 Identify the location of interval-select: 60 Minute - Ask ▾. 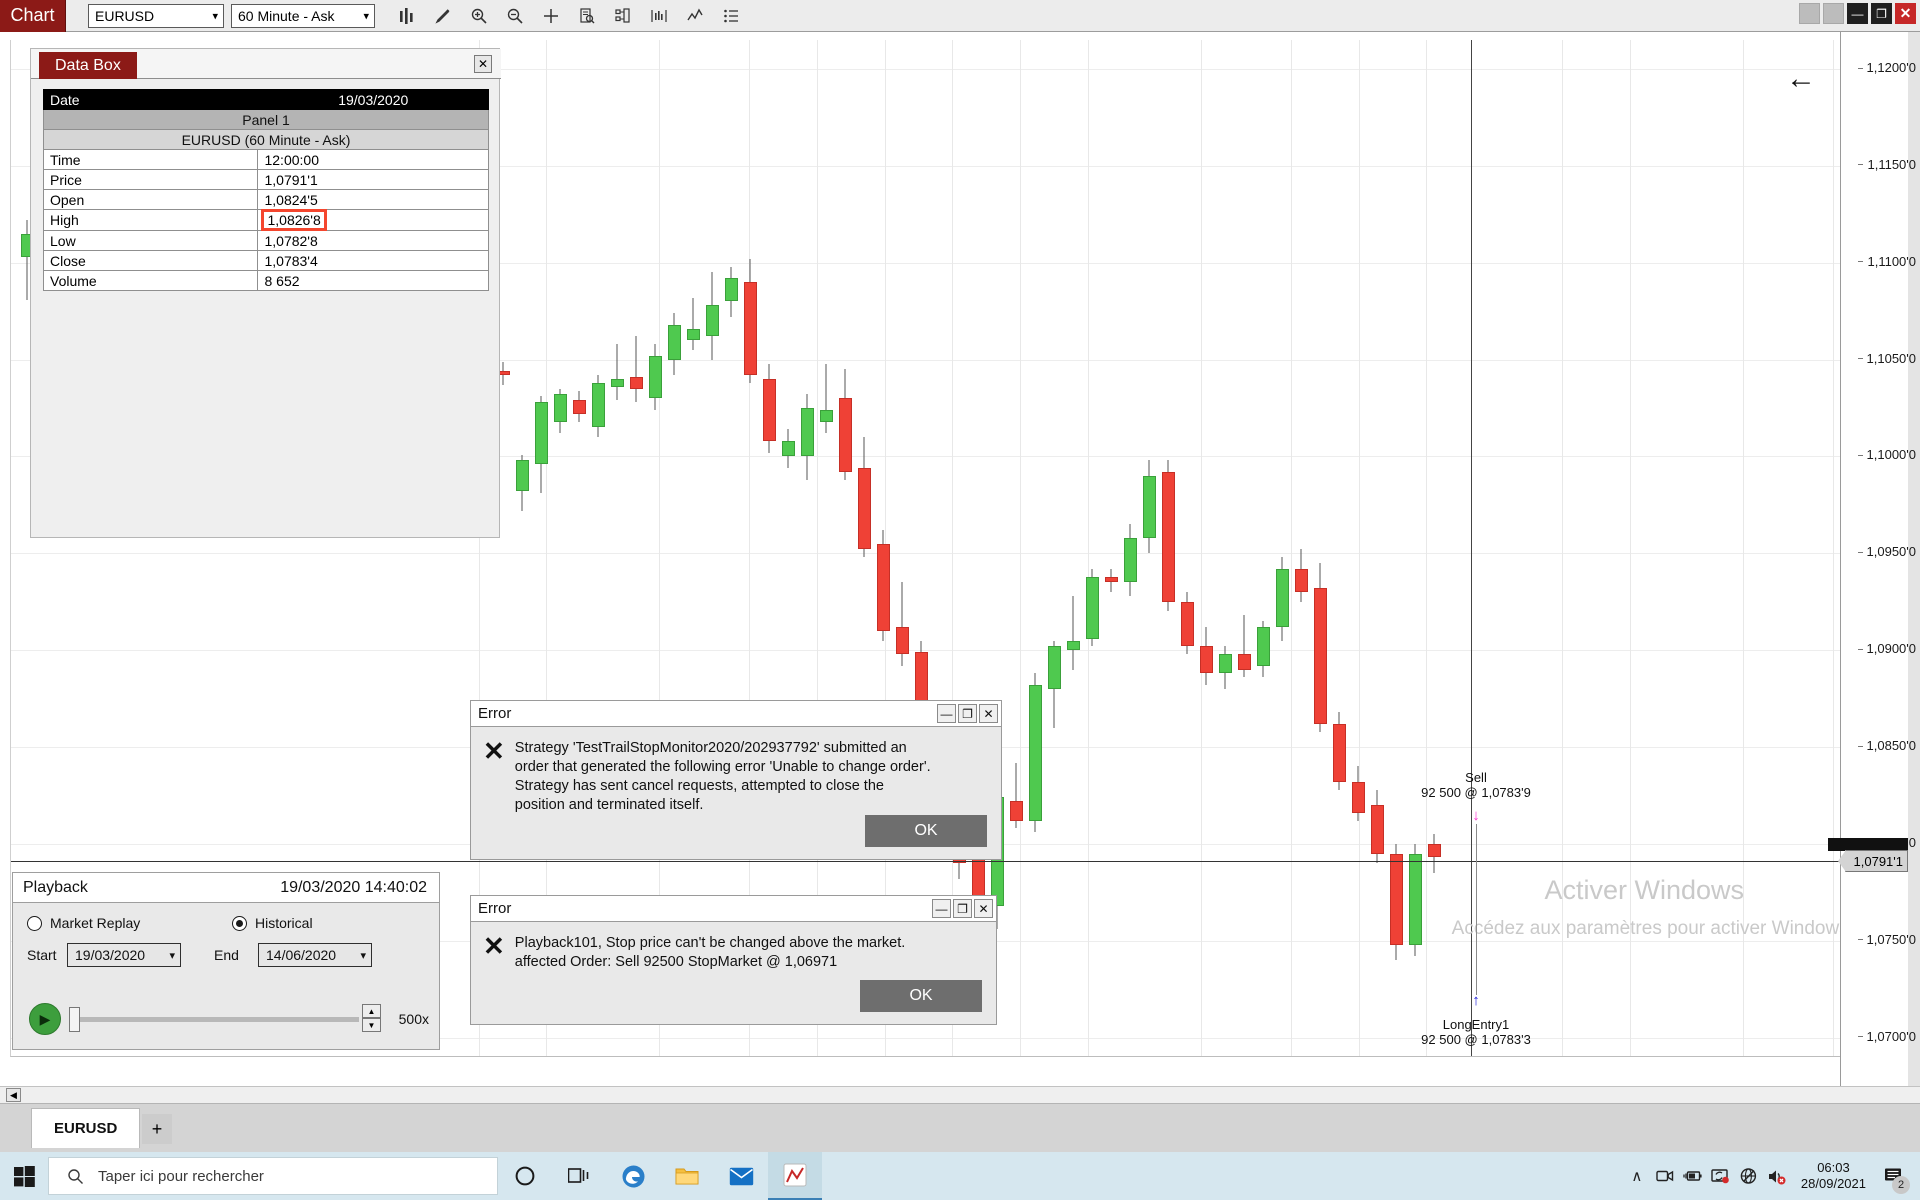
(303, 15).